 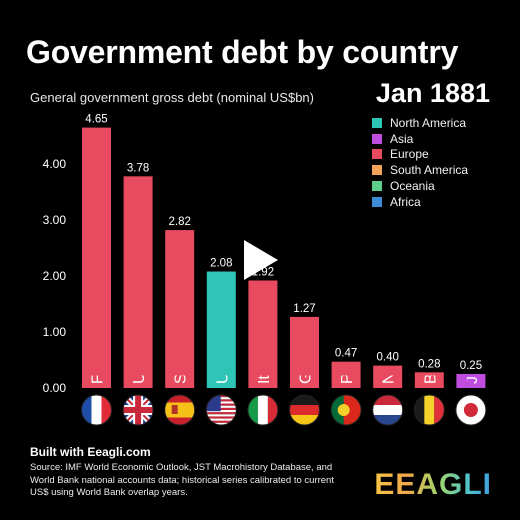 I want to click on netherlands-flag-icon, so click(x=387, y=410).